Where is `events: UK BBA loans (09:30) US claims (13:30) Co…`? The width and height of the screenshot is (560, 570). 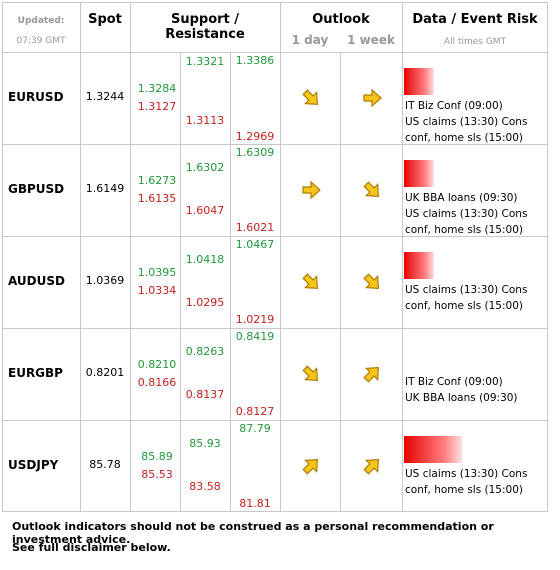
events: UK BBA loans (09:30) US claims (13:30) Co… is located at coordinates (476, 214).